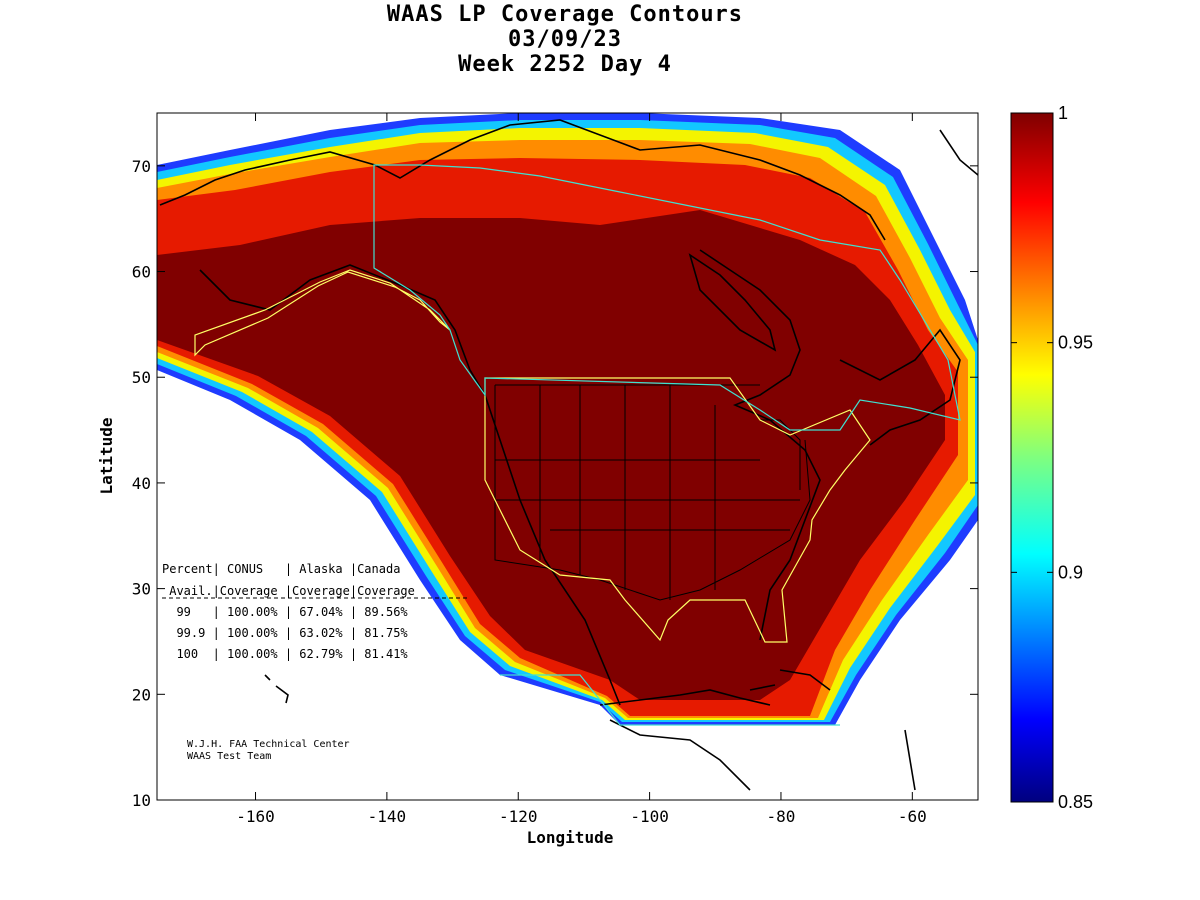 The image size is (1200, 900). I want to click on colorbar-label: 0.95, so click(1075, 343).